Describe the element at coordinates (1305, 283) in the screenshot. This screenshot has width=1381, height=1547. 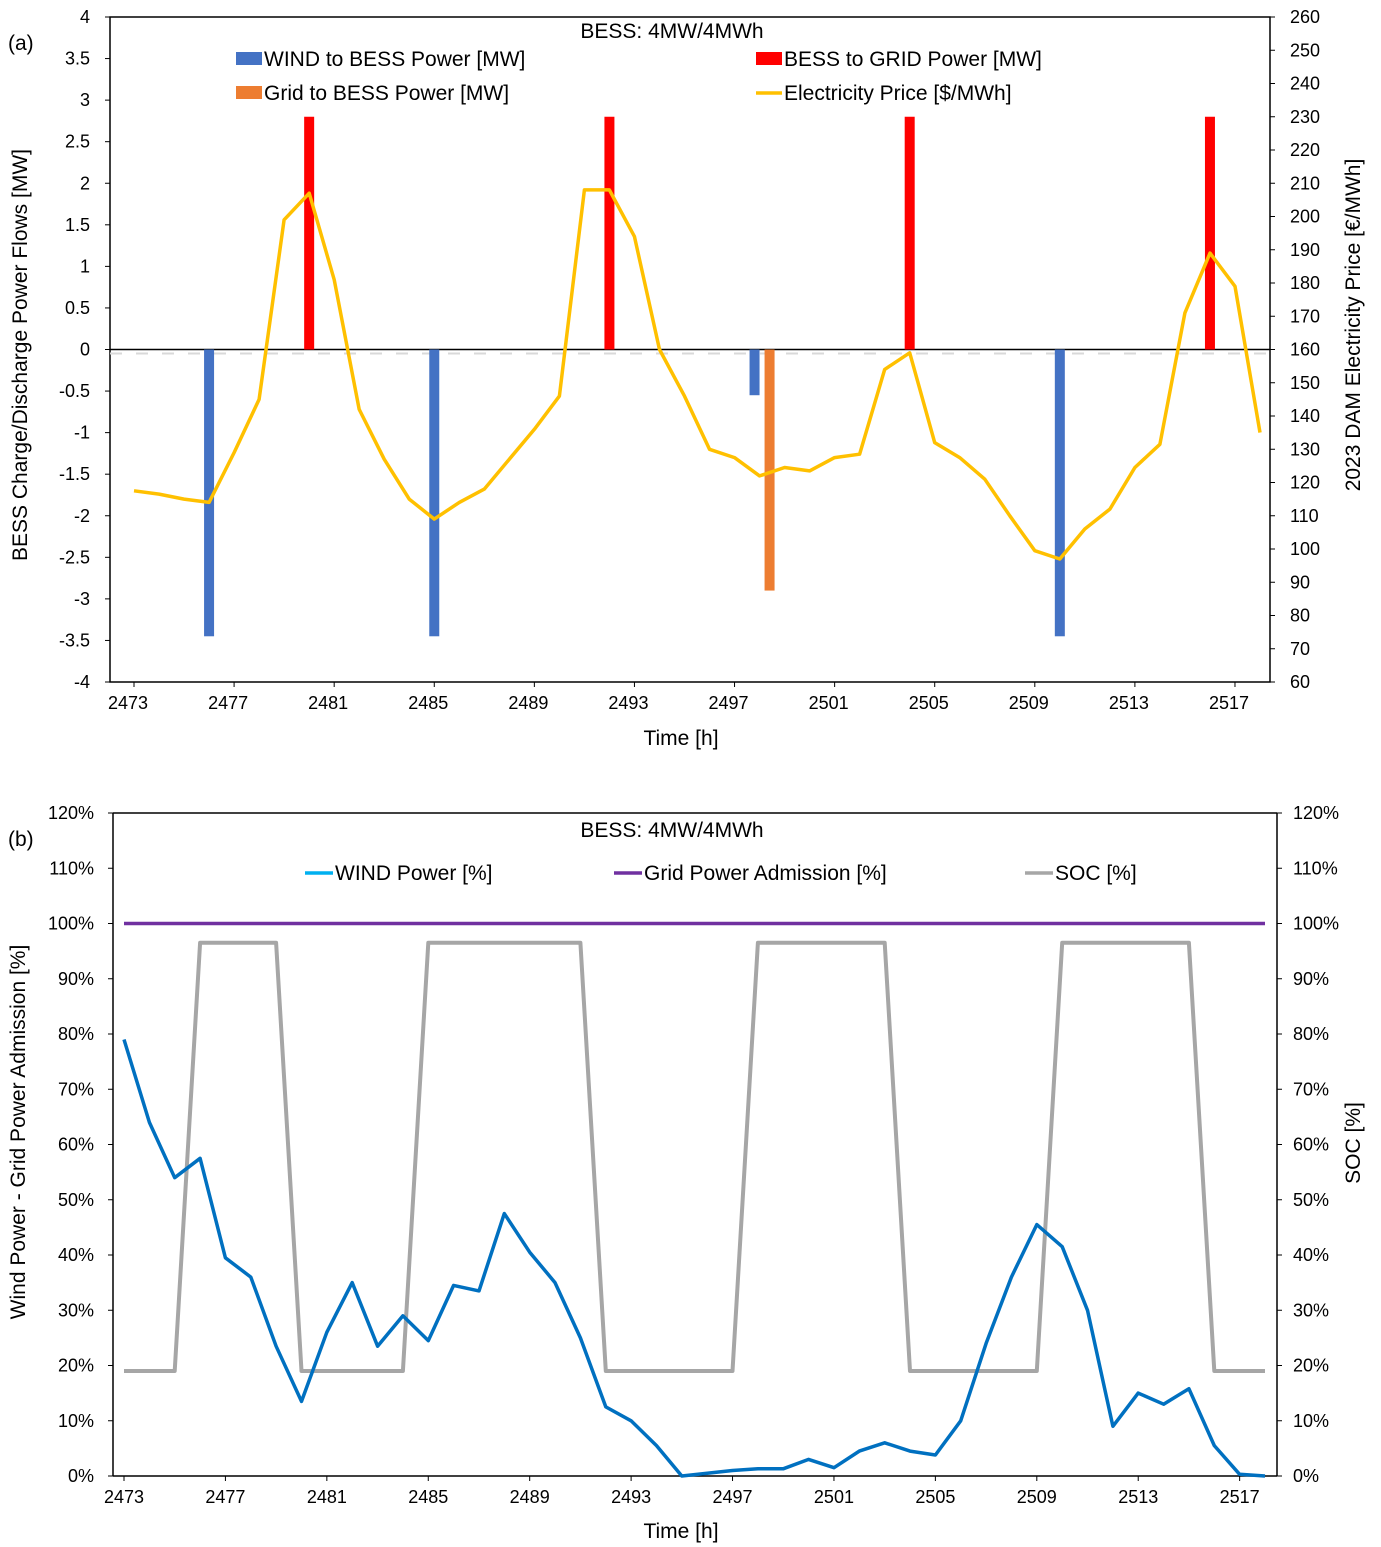
I see `y-right-tick-label: 180` at that location.